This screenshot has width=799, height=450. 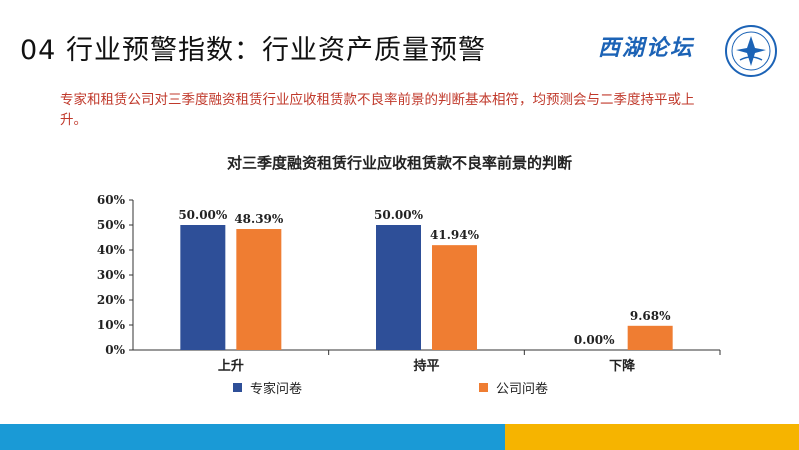 I want to click on legend-label-company: 公司问卷, so click(x=522, y=389).